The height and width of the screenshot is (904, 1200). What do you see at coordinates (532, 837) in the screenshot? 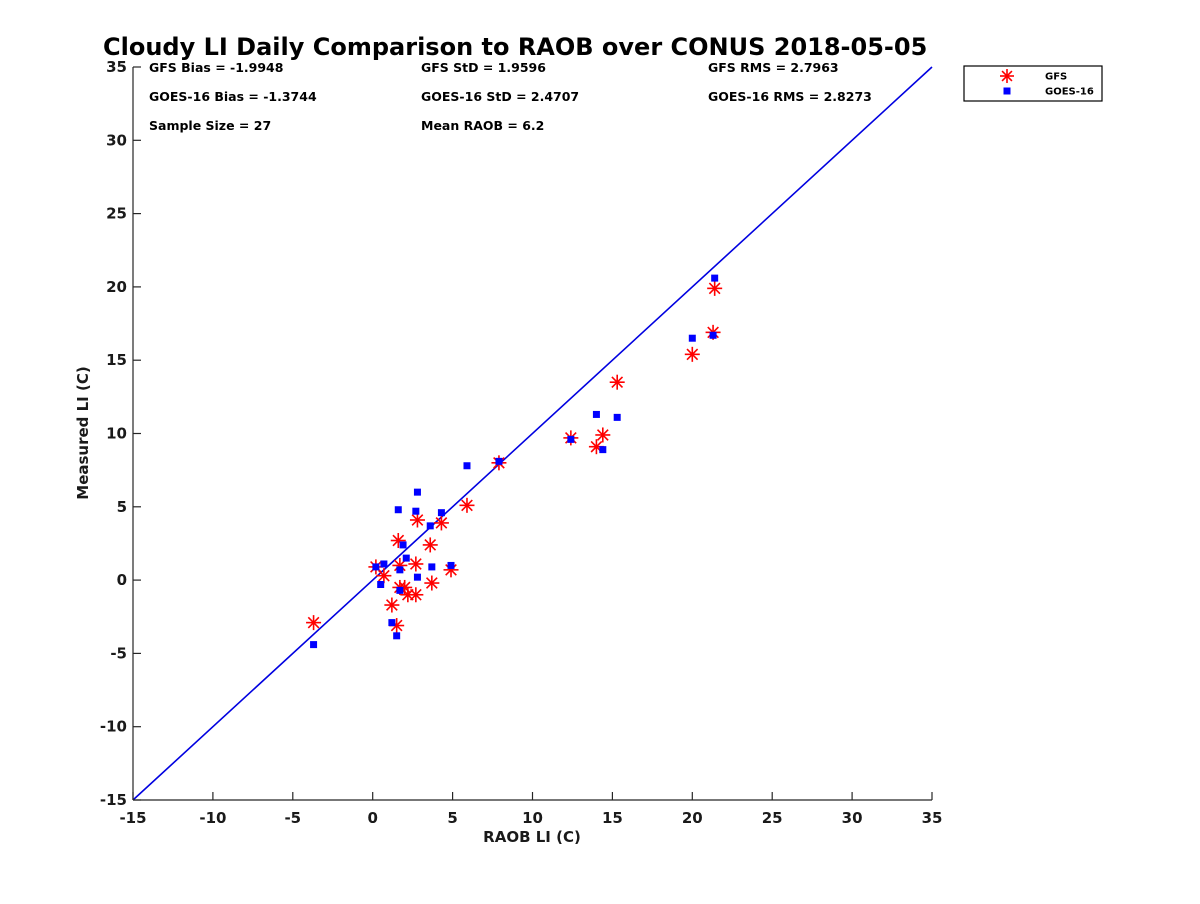
I see `x-axis-label: RAOB LI (C)` at bounding box center [532, 837].